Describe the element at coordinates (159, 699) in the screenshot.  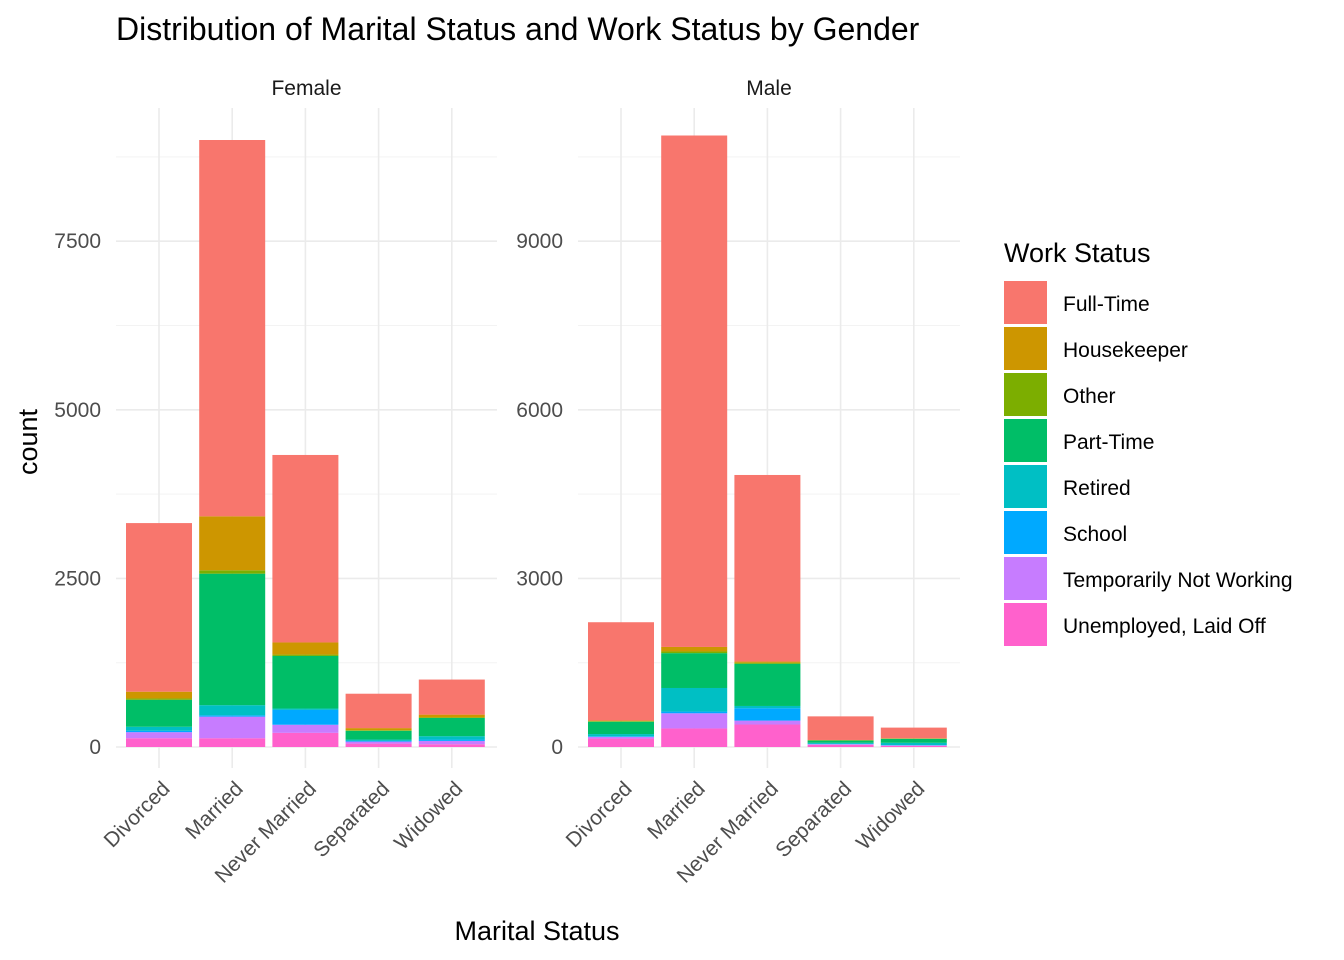
I see `bar-segment-divorced-other` at that location.